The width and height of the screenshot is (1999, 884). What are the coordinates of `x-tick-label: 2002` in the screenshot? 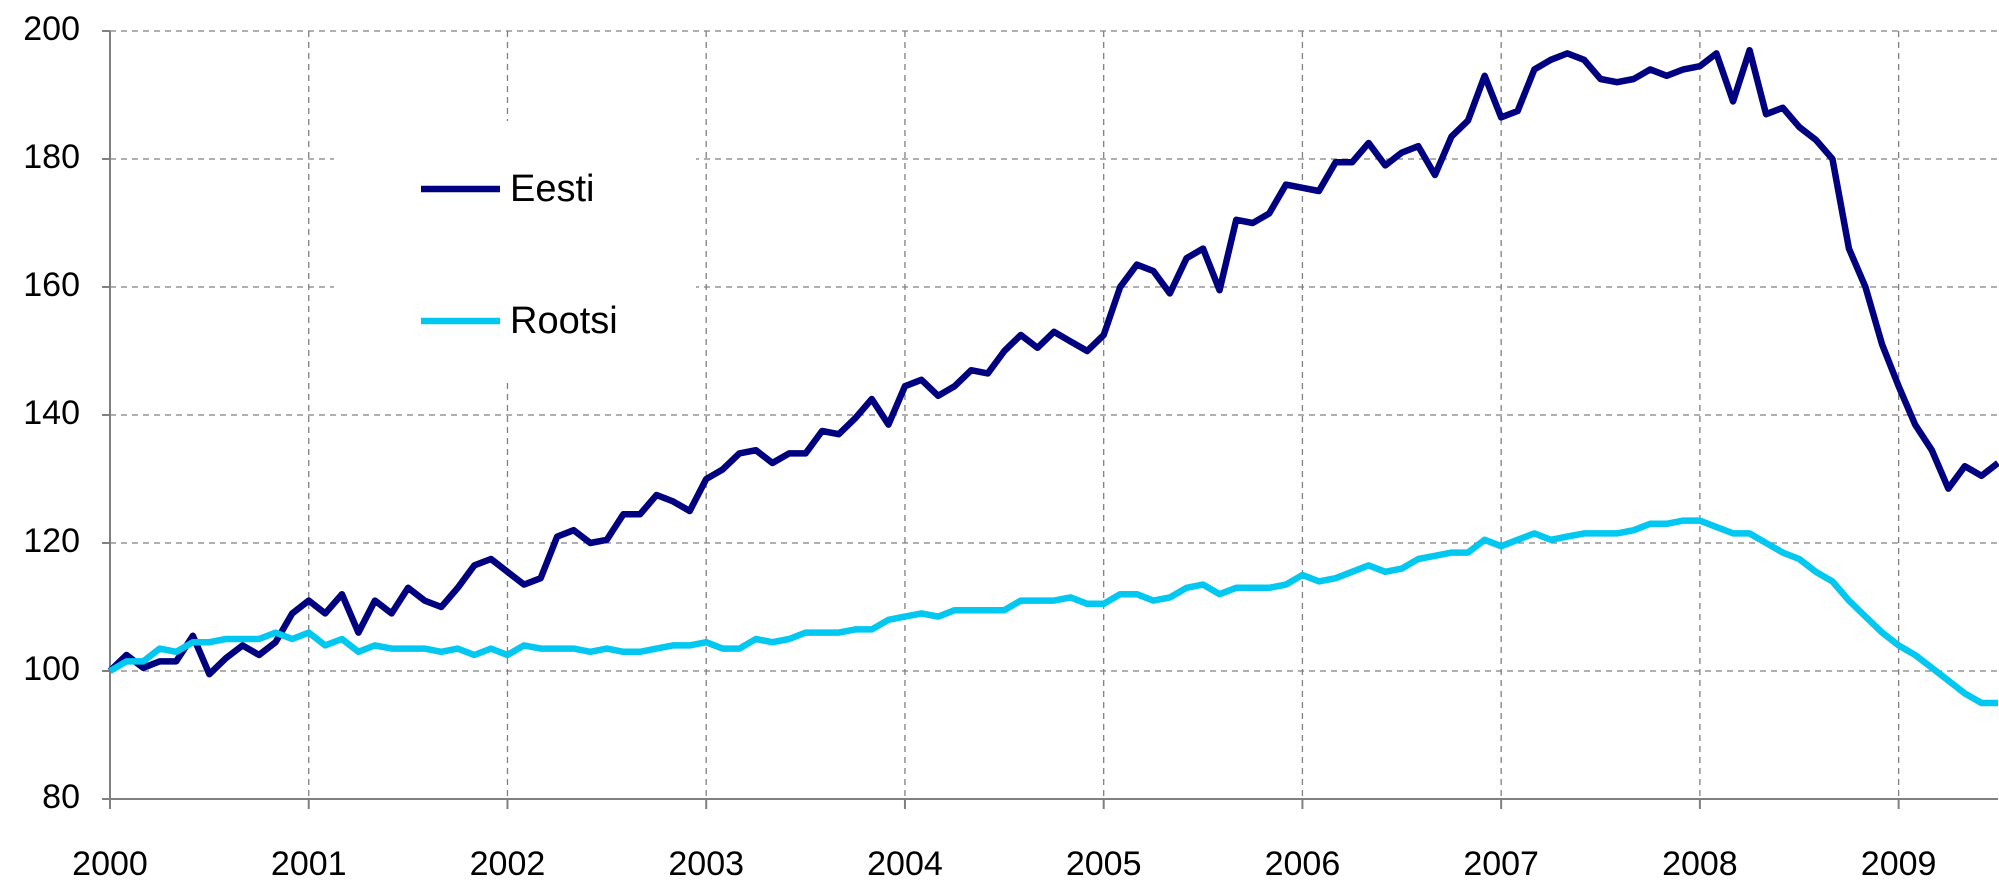 It's located at (508, 864).